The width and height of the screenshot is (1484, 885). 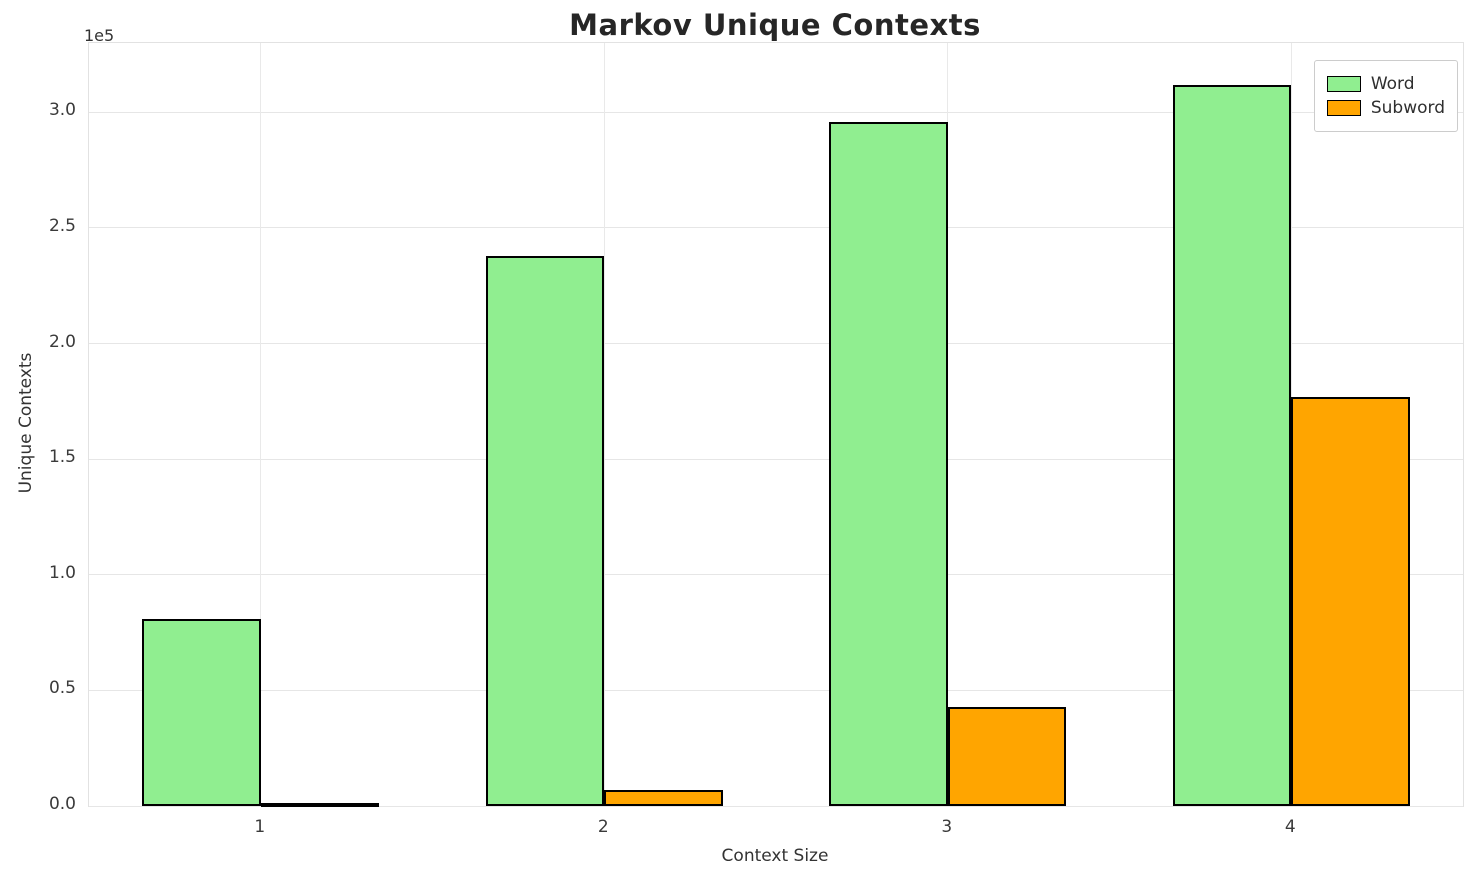 I want to click on x-tick-label: 4, so click(x=1290, y=827).